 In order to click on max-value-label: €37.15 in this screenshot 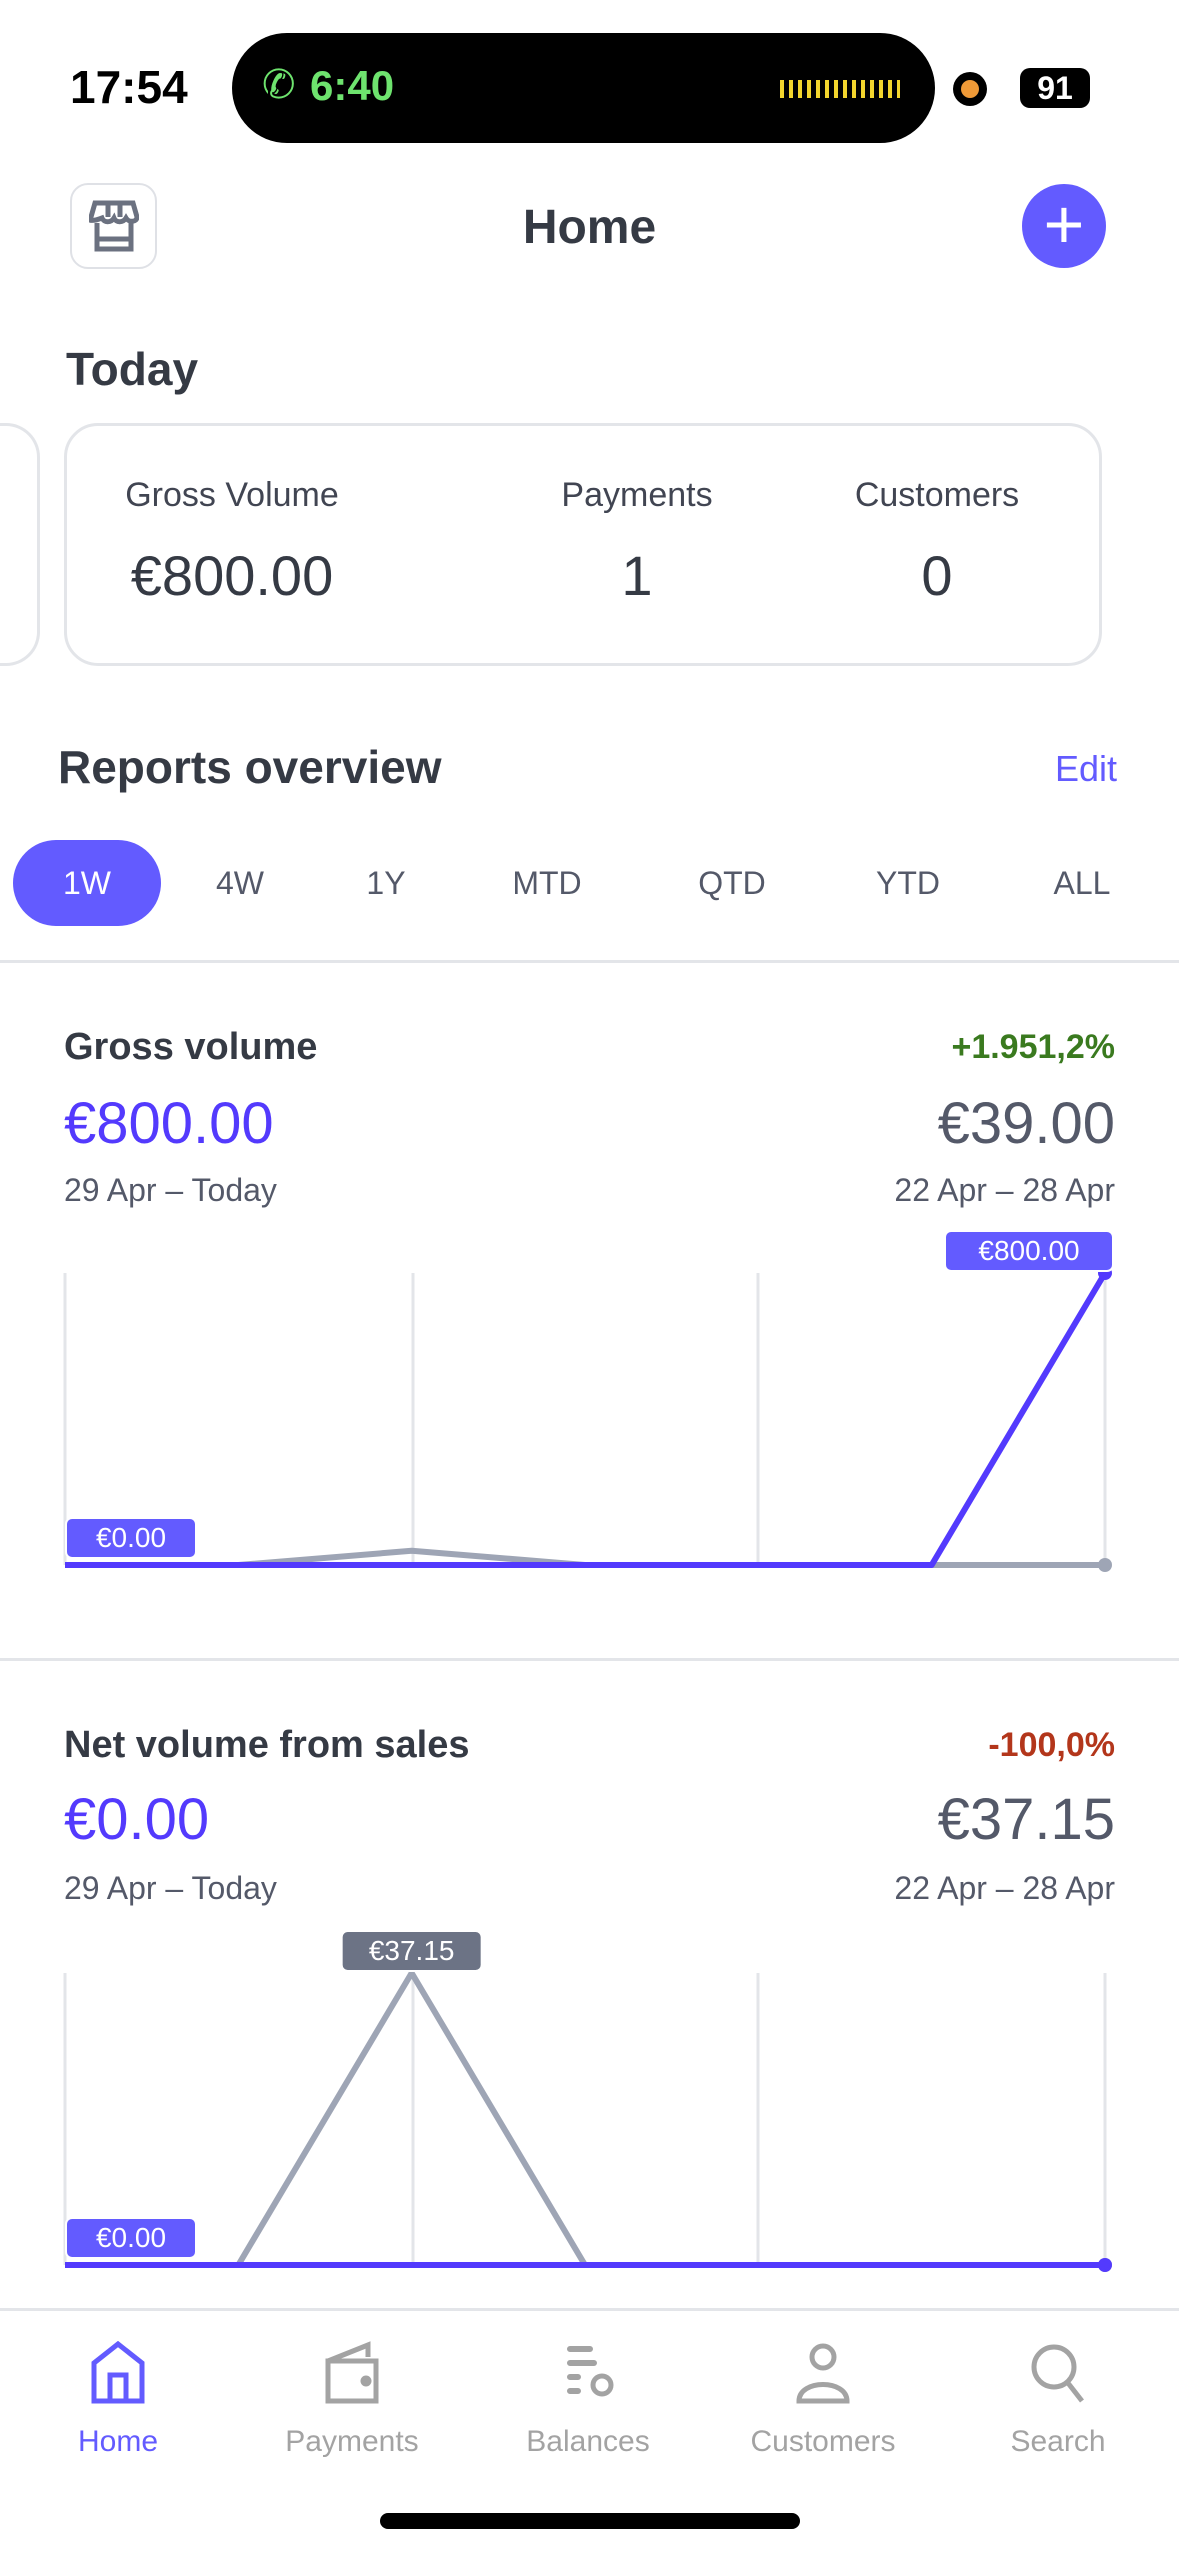, I will do `click(412, 1950)`.